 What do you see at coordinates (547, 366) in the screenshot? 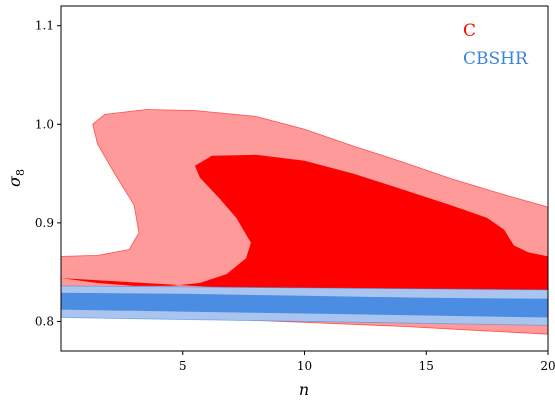
I see `x-tick-label: 20` at bounding box center [547, 366].